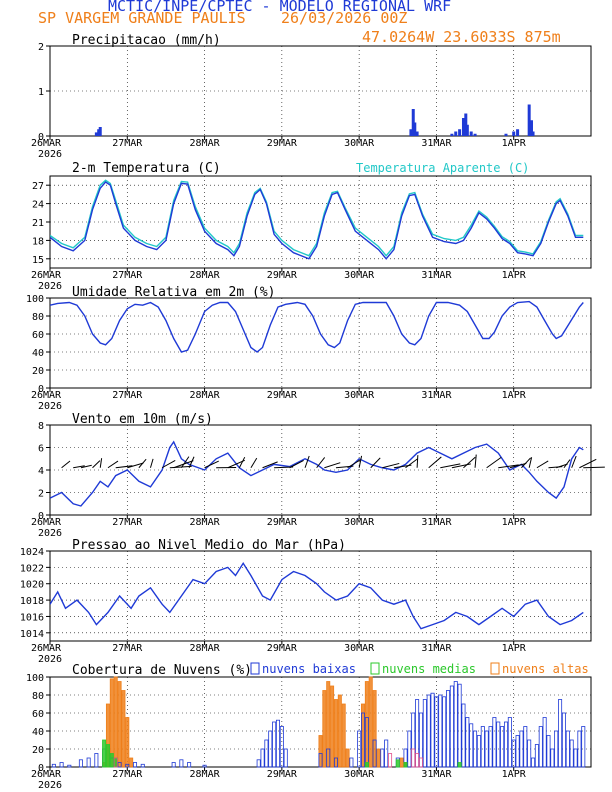 This screenshot has height=792, width=612. Describe the element at coordinates (38, 353) in the screenshot. I see `y-tick-label: 40` at that location.